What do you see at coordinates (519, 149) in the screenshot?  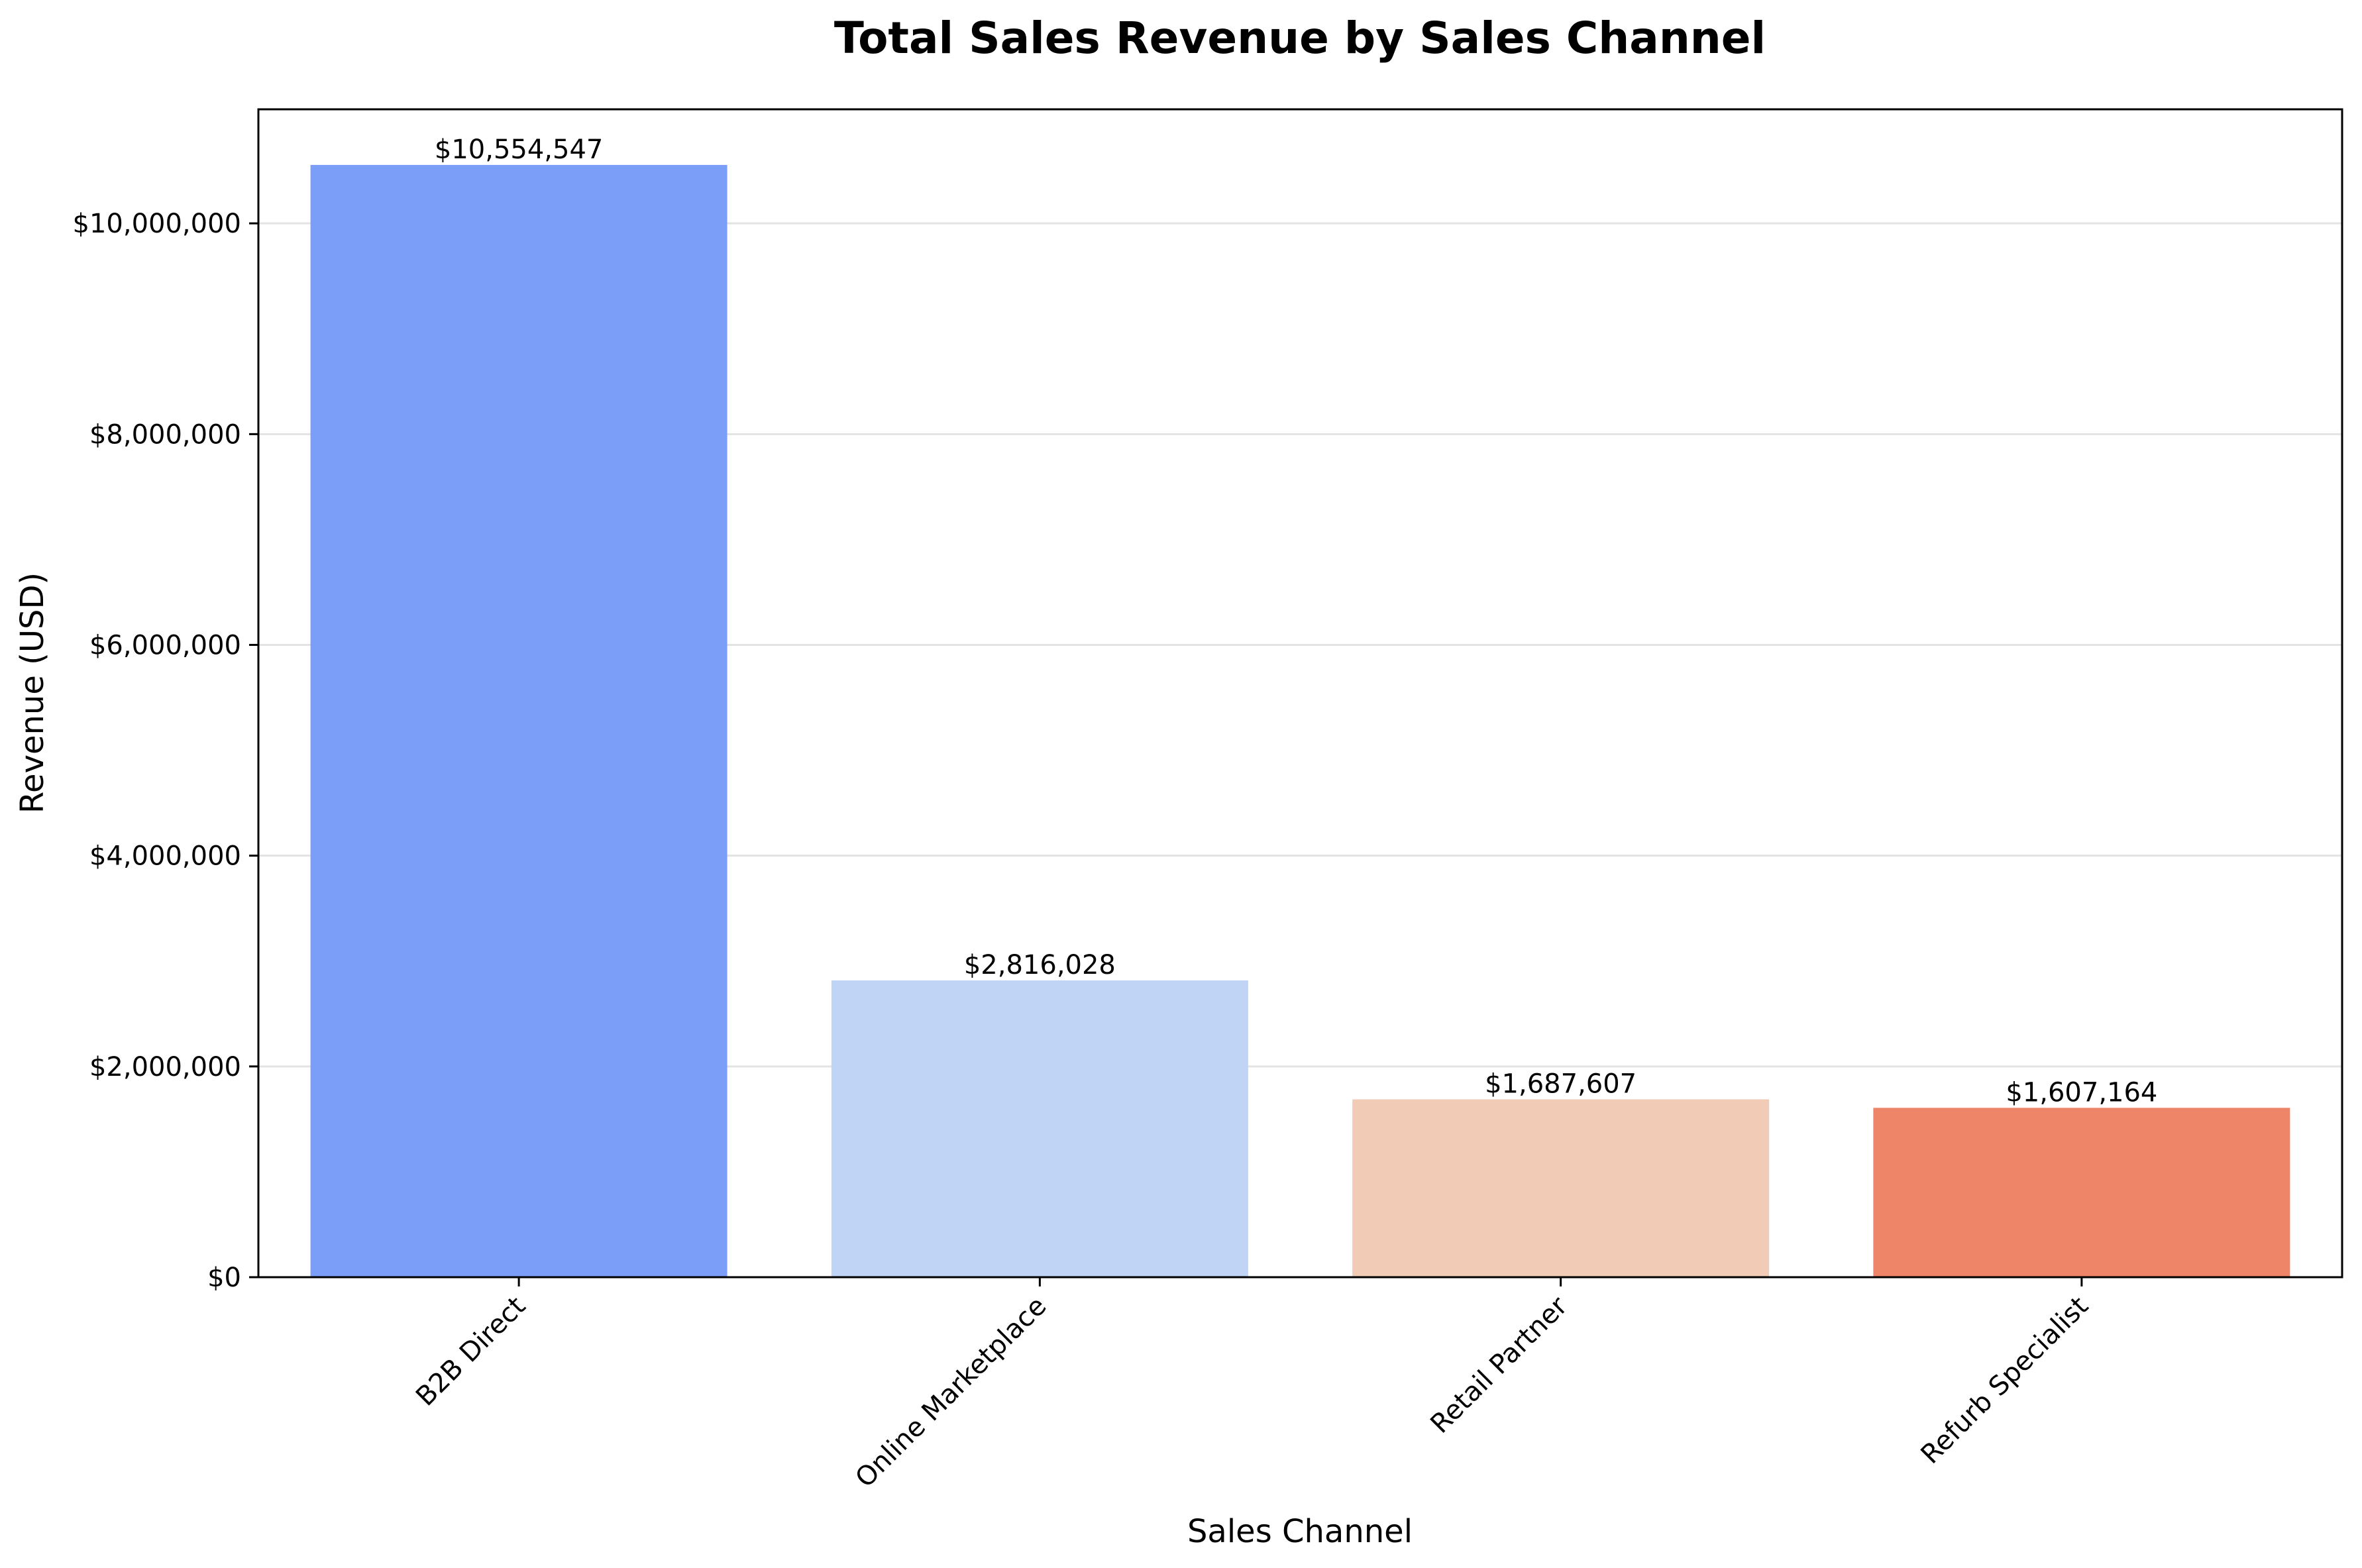 I see `bar-value-label: $10,554,547` at bounding box center [519, 149].